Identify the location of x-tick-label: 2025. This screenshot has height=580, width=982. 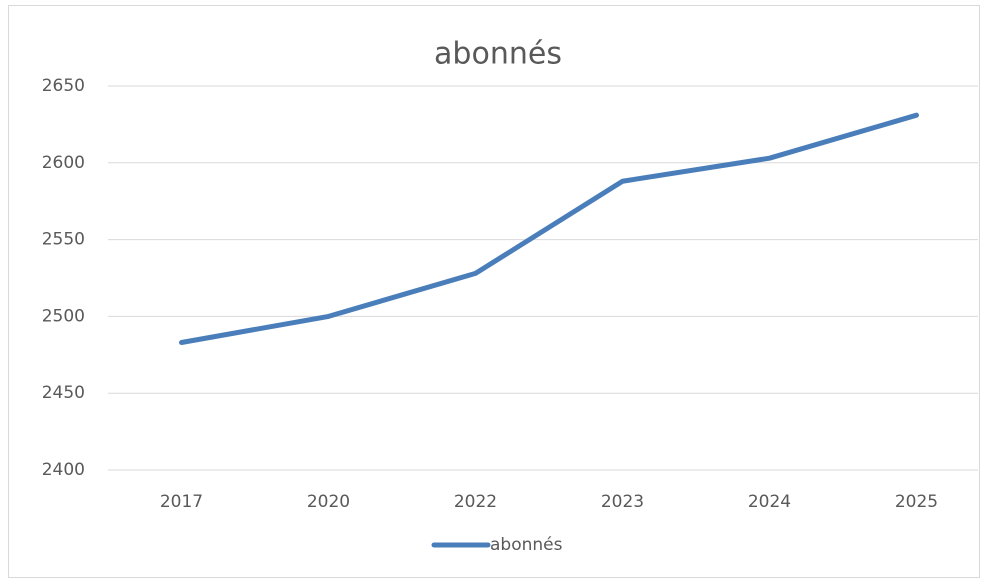
(916, 502).